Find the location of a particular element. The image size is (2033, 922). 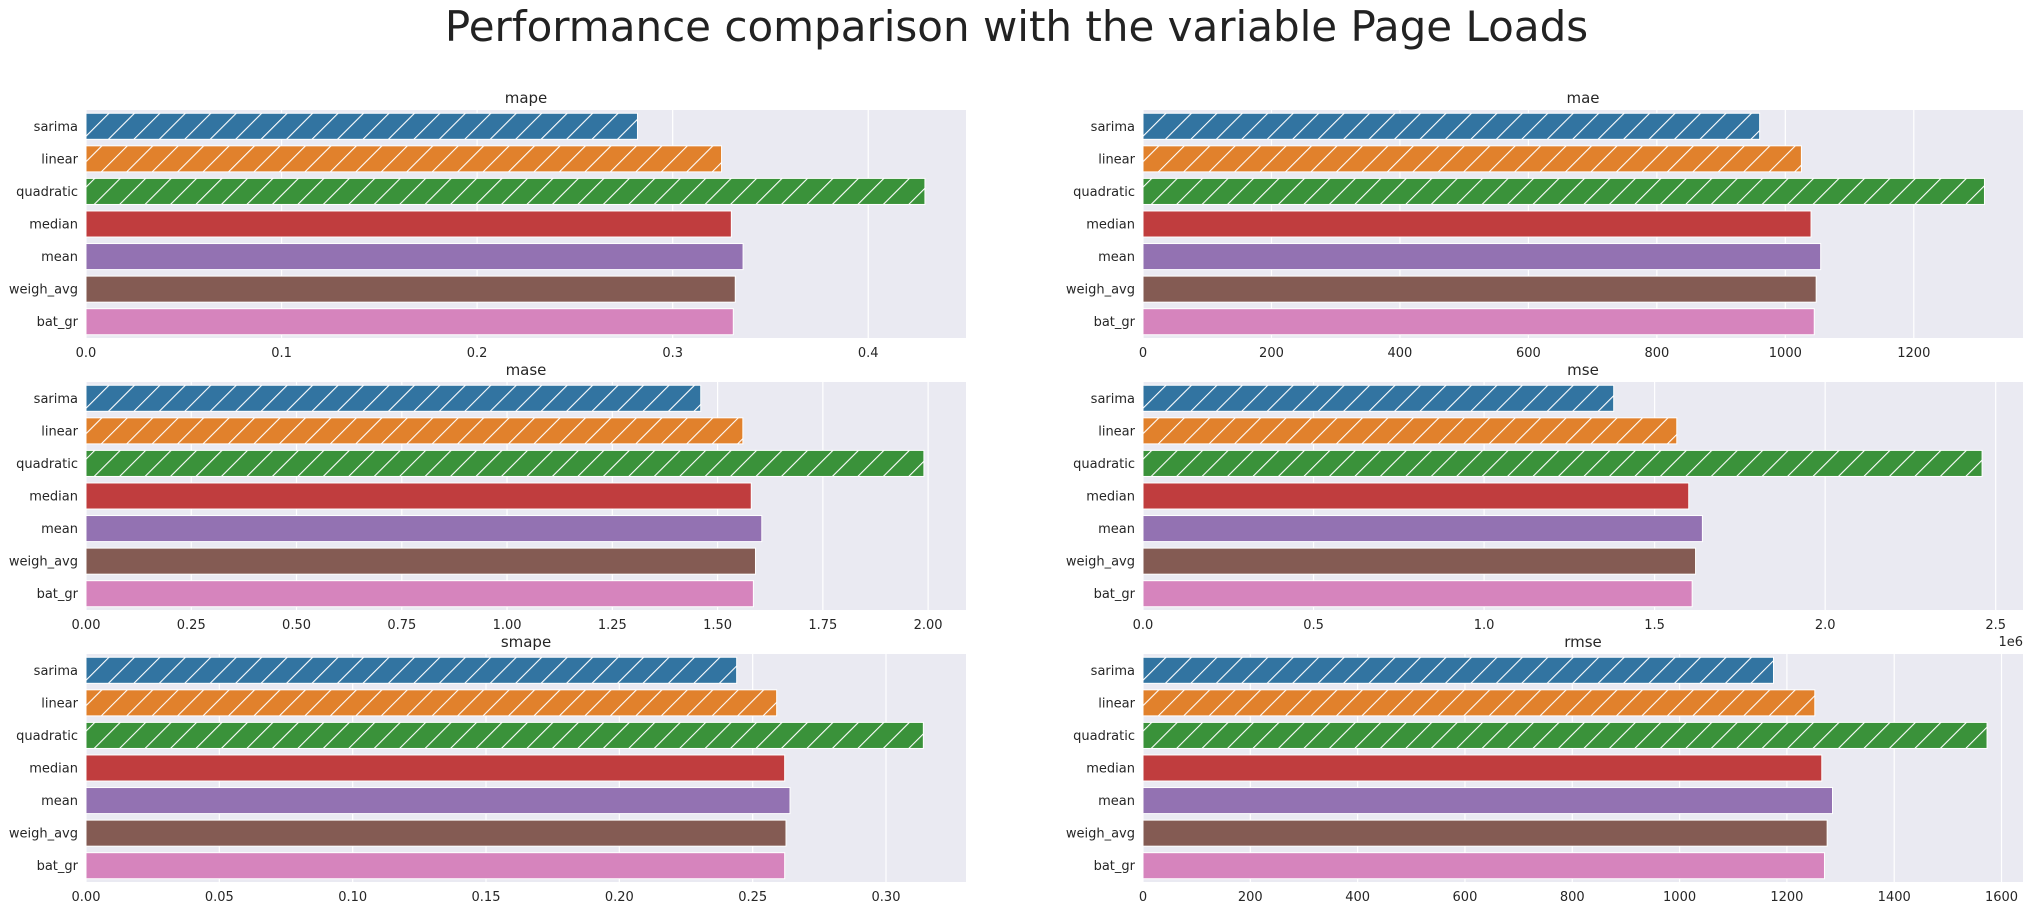

subplot-title: mse is located at coordinates (1583, 370).